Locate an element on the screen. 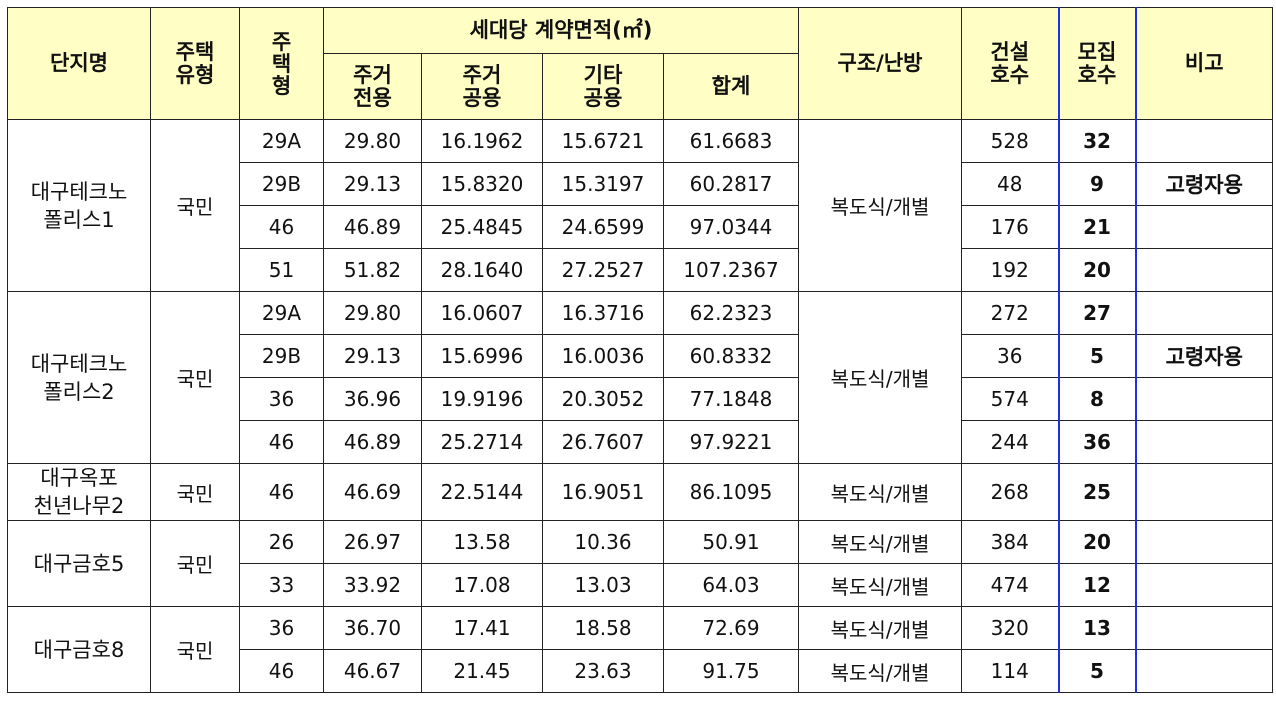 The image size is (1276, 718). complex-name-line: 대구테크노 is located at coordinates (79, 191).